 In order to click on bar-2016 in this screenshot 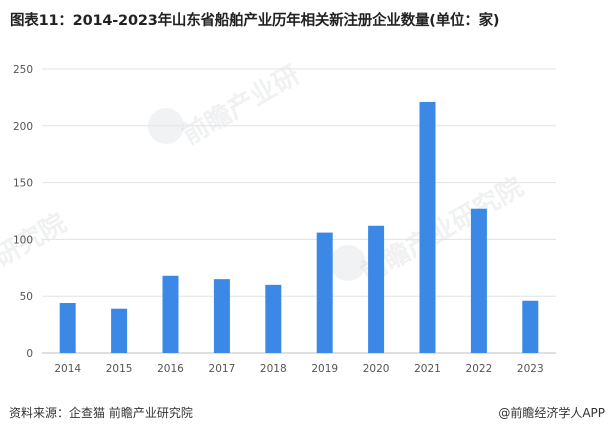, I will do `click(170, 314)`.